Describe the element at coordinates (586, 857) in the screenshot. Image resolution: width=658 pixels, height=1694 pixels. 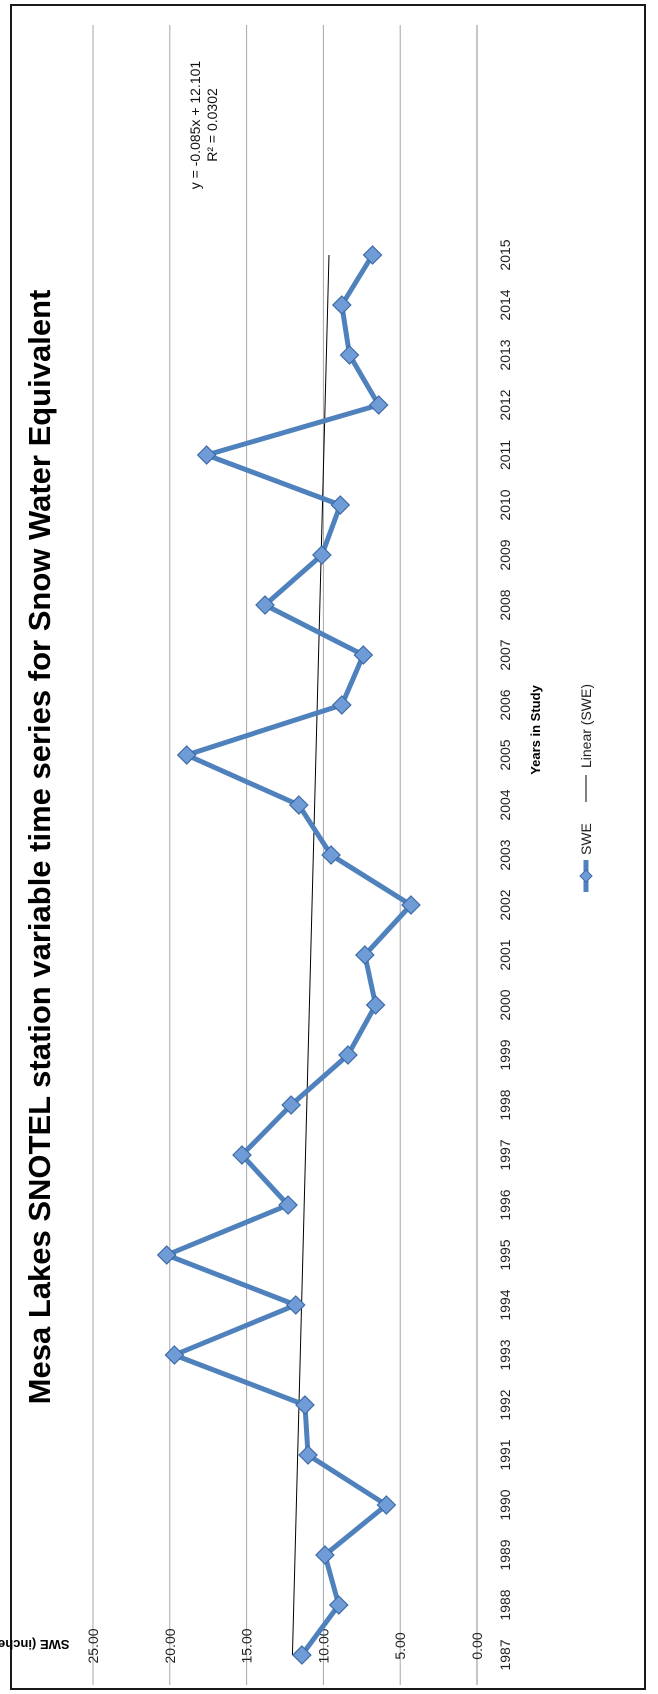
I see `legend-item-swe: SWE` at that location.